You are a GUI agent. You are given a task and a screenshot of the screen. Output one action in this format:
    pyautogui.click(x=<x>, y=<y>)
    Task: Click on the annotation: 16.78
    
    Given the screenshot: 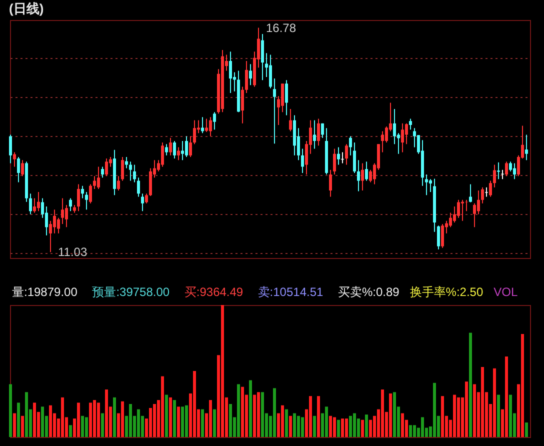 What is the action you would take?
    pyautogui.click(x=281, y=27)
    